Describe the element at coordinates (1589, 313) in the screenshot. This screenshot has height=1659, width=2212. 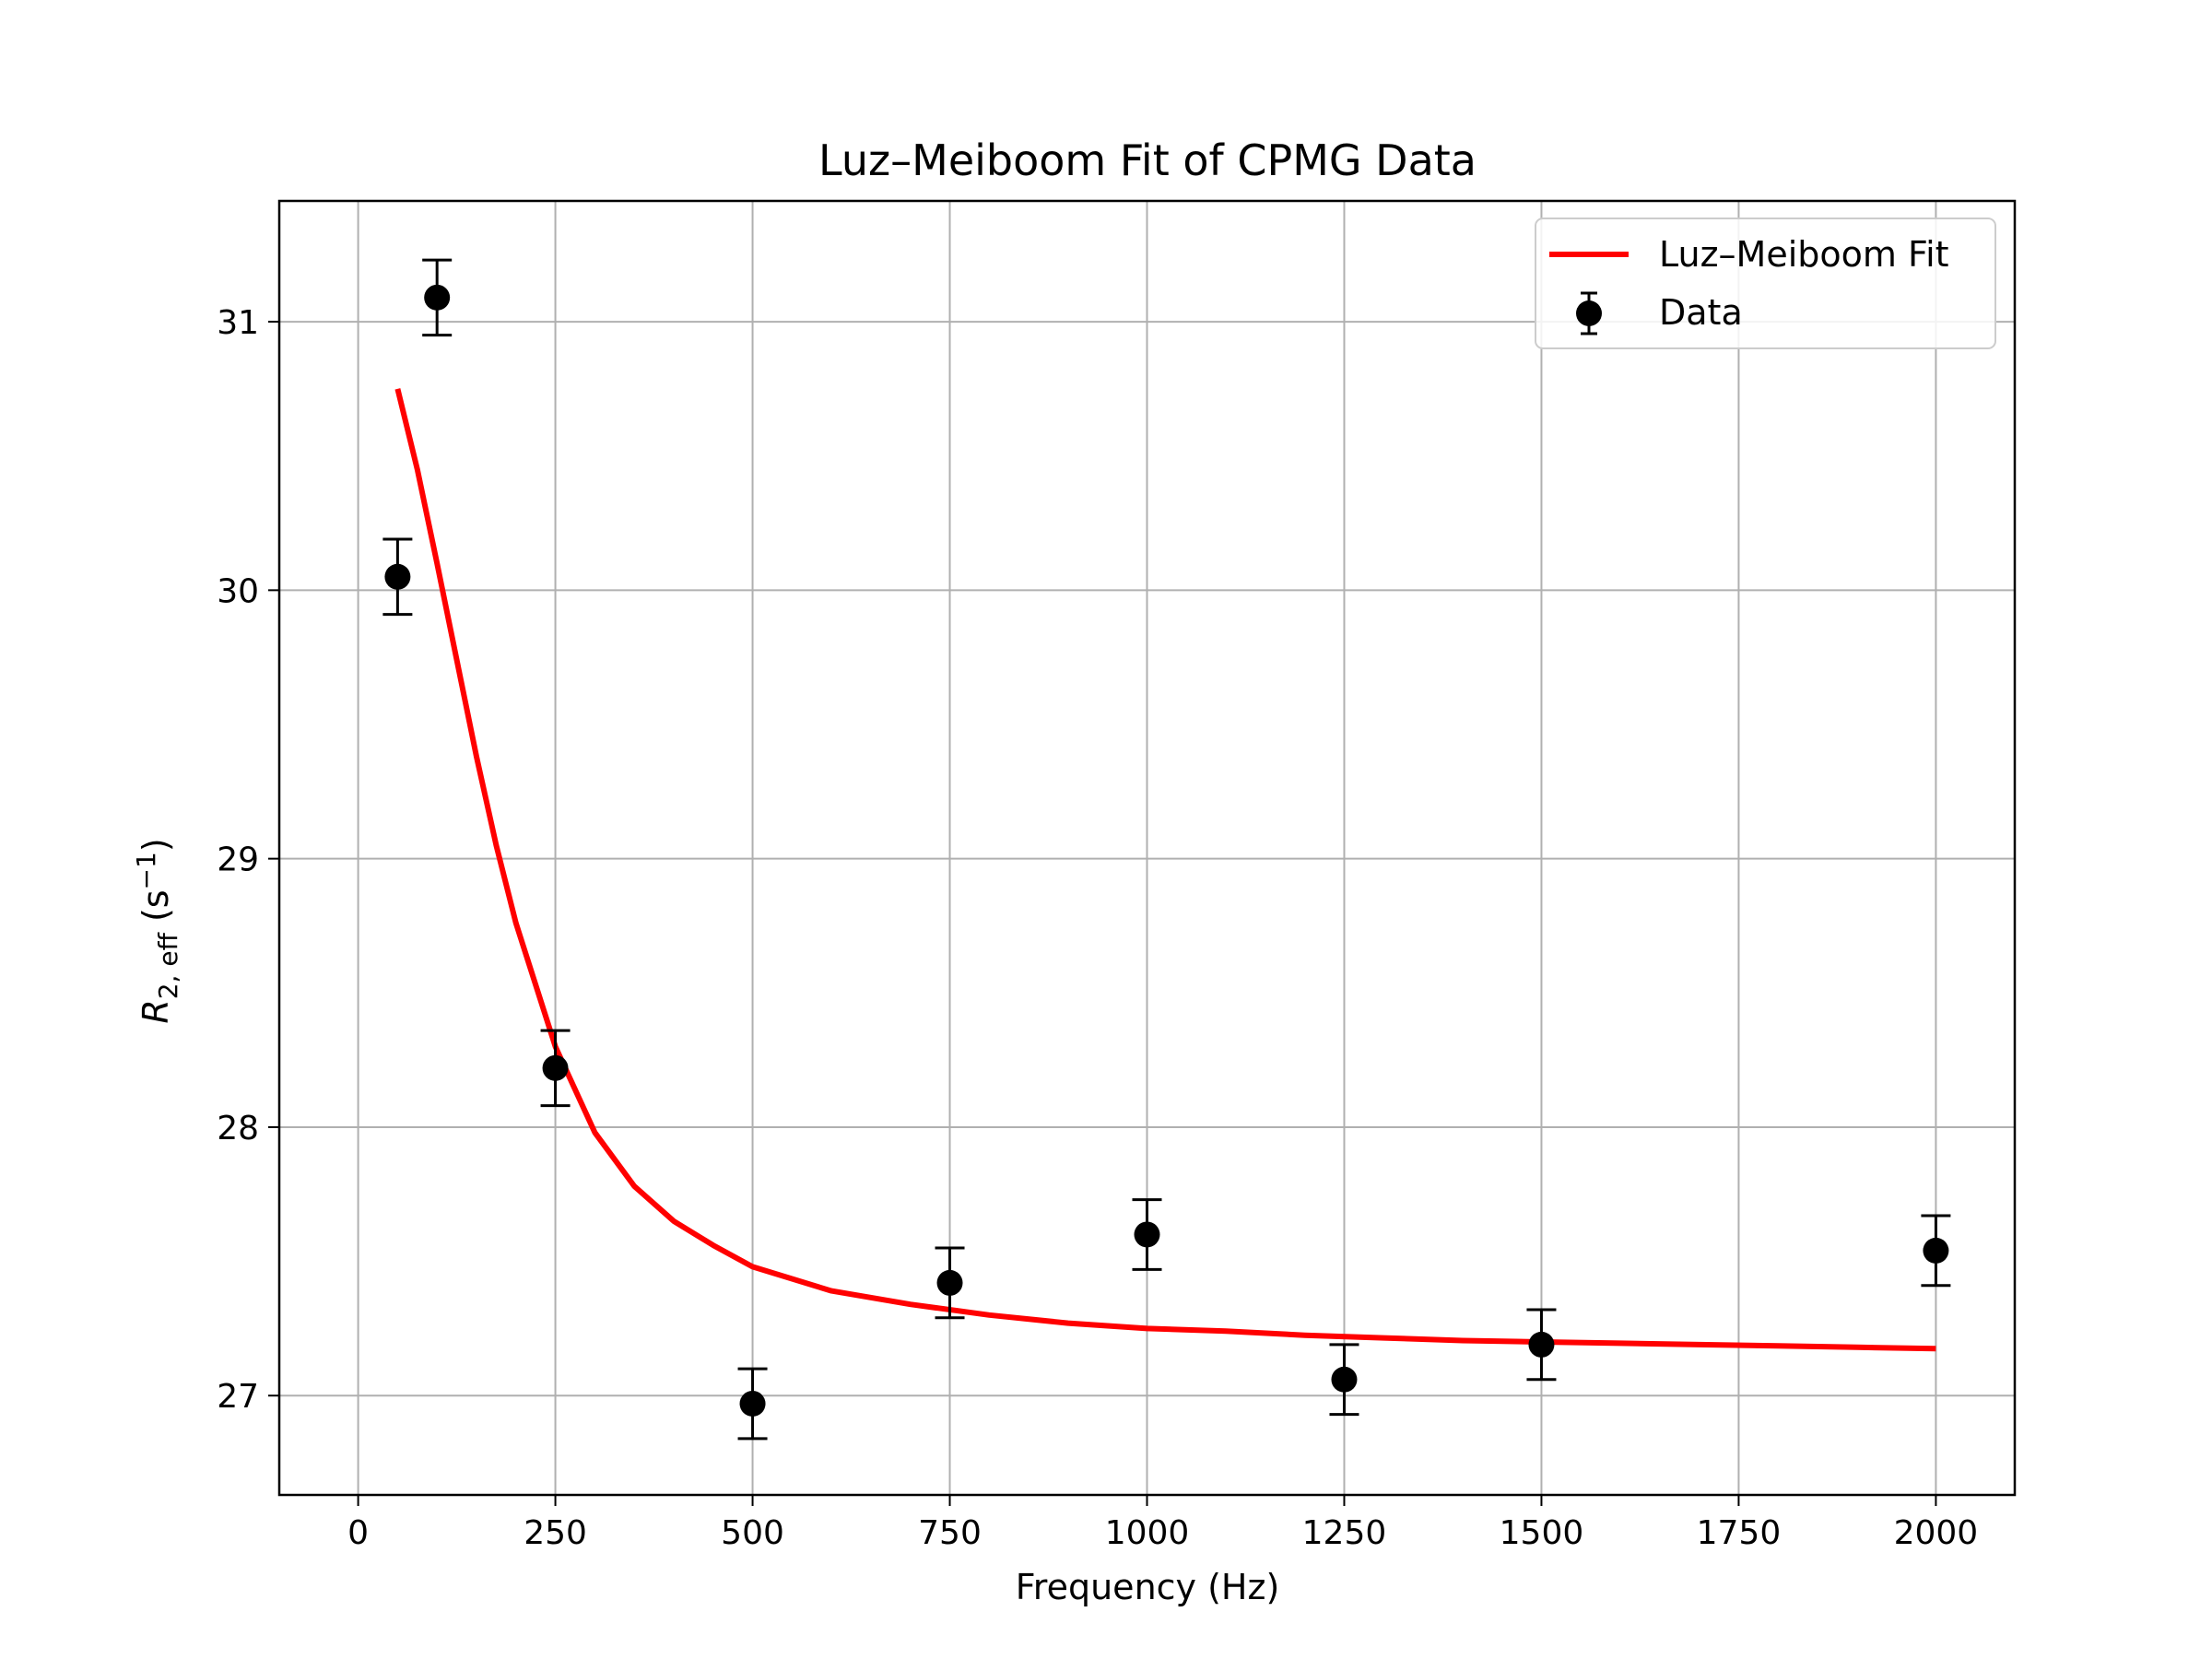
I see `legend-data-swatch` at that location.